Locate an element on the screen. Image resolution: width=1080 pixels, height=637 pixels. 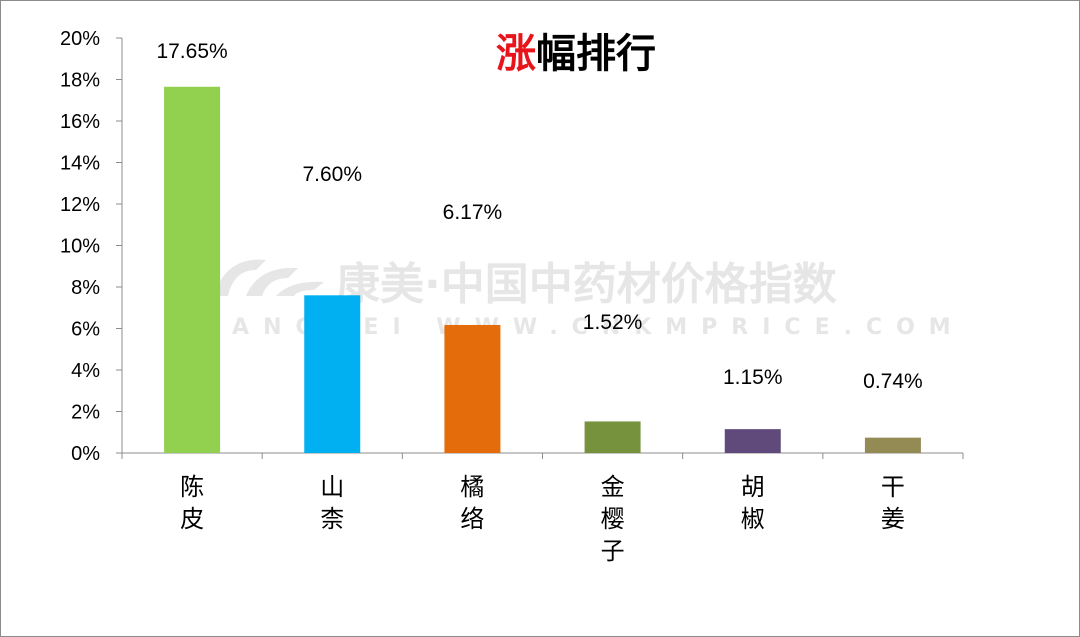
data-label: 1.52% is located at coordinates (613, 322).